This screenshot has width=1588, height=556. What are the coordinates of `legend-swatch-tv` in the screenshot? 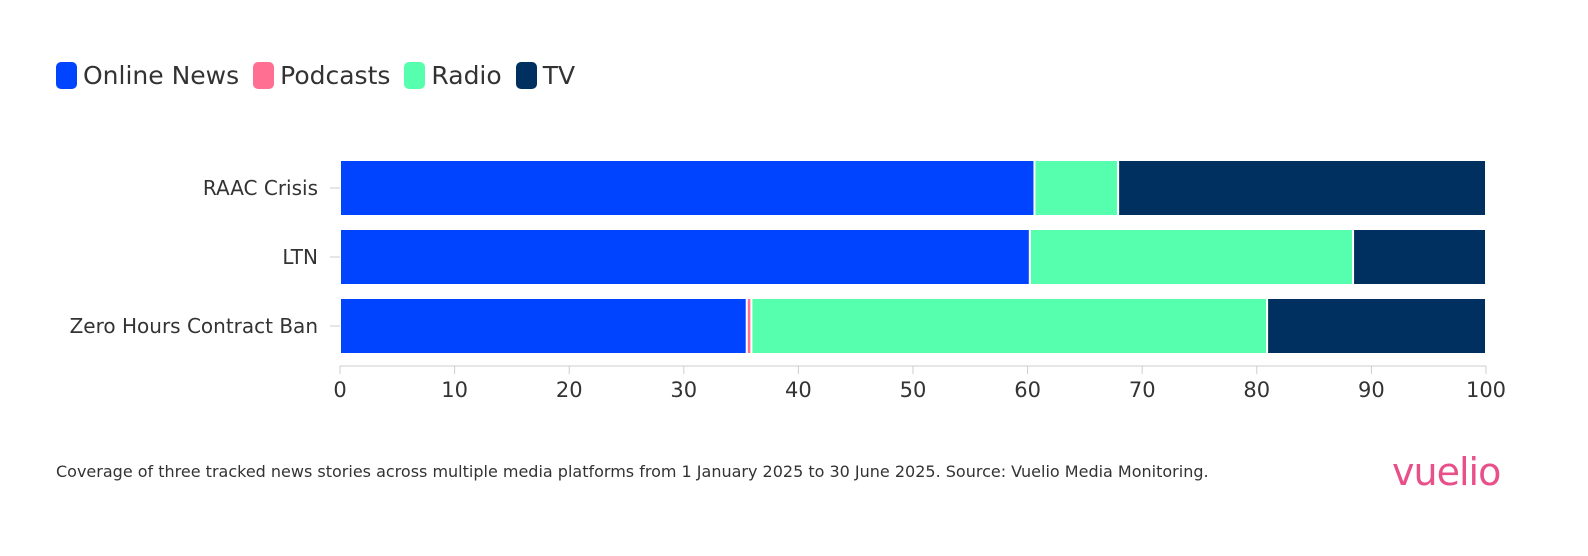 It's located at (526, 75).